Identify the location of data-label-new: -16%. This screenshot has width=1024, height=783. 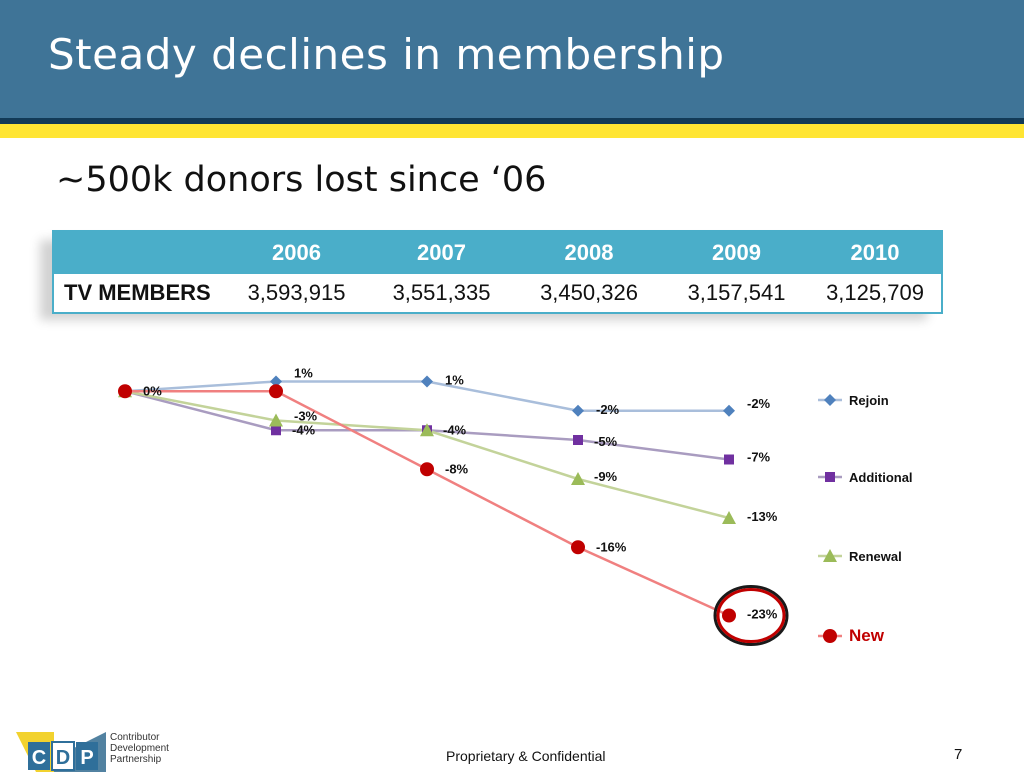
(611, 546).